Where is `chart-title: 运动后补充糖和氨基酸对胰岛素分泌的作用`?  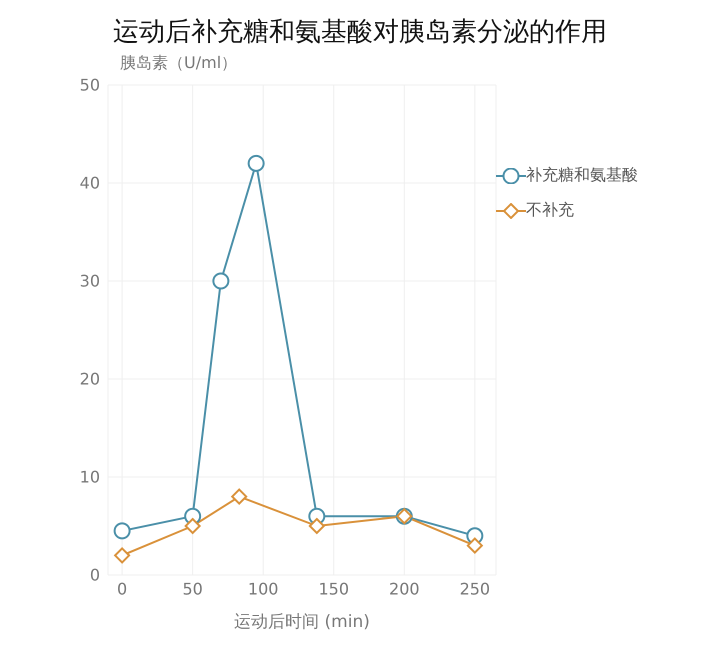 chart-title: 运动后补充糖和氨基酸对胰岛素分泌的作用 is located at coordinates (360, 32).